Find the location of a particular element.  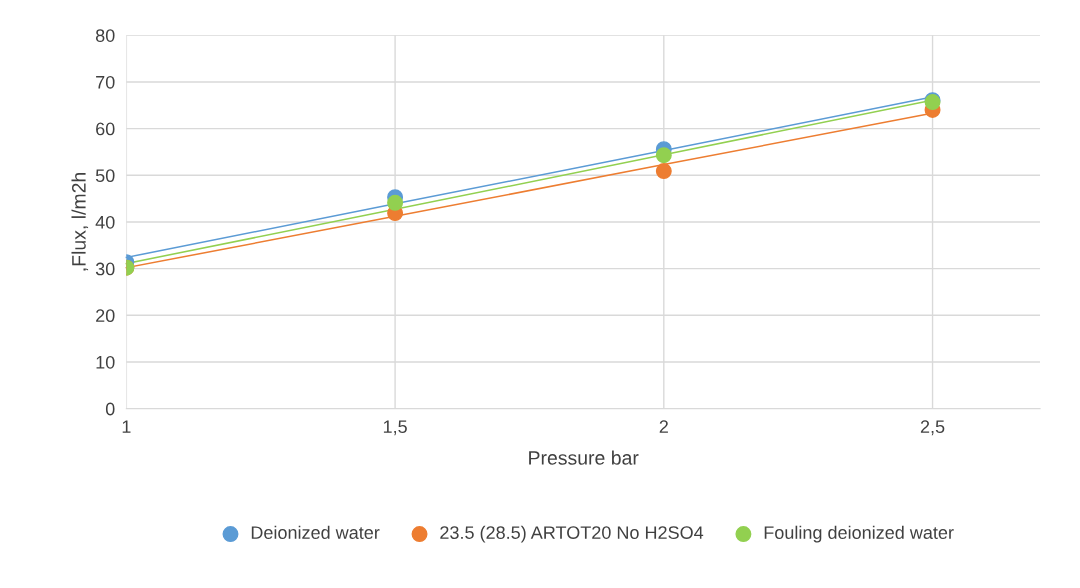

y-tick-label: 10 is located at coordinates (105, 362).